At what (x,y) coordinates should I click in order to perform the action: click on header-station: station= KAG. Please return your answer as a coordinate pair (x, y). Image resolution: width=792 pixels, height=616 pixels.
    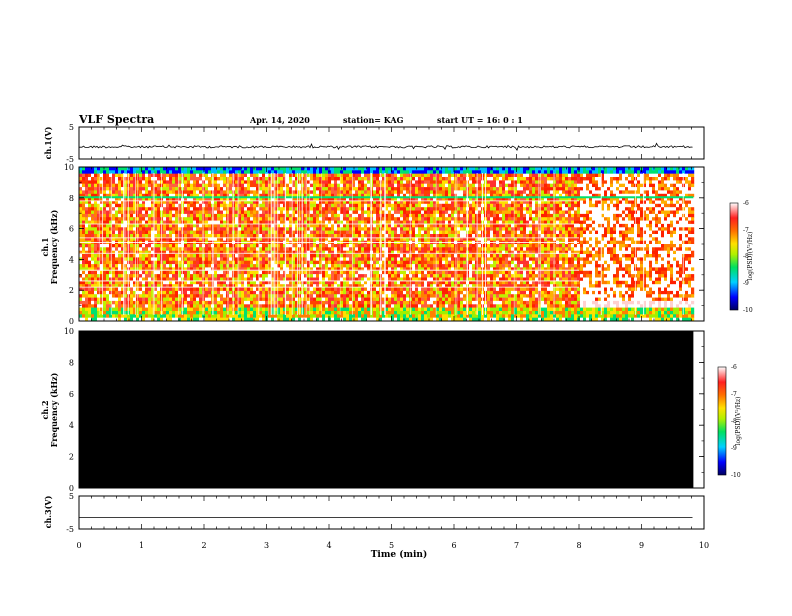
    Looking at the image, I should click on (373, 120).